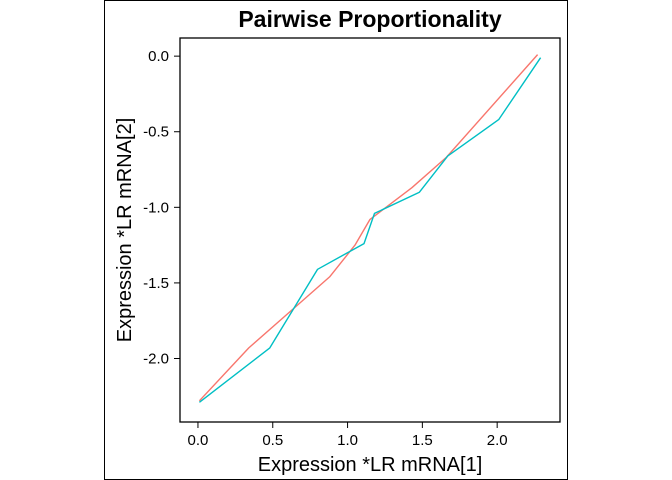 This screenshot has height=480, width=672. I want to click on x-tick-label: 0.5, so click(272, 440).